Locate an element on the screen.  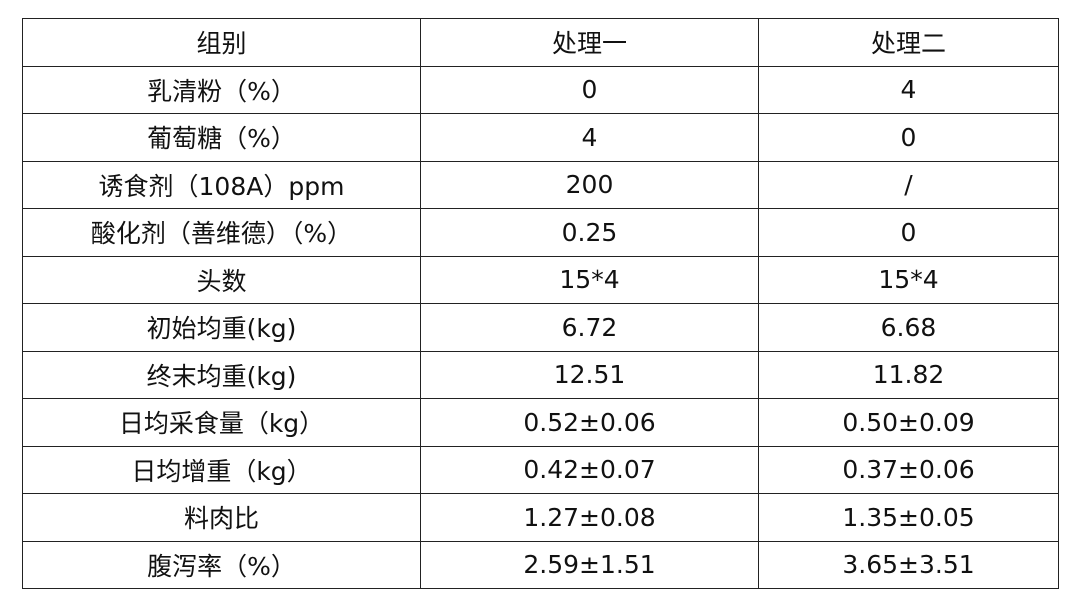
header-row: 组别 处理一 处理二 is located at coordinates (540, 42).